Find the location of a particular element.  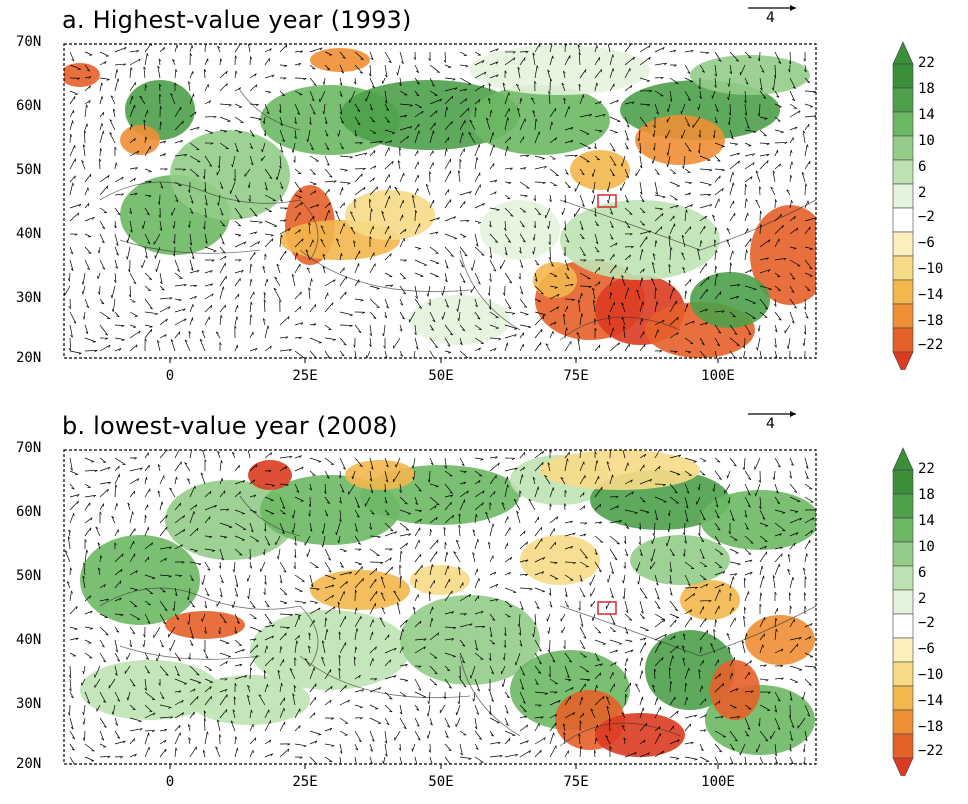

wind-vector is located at coordinates (145, 88).